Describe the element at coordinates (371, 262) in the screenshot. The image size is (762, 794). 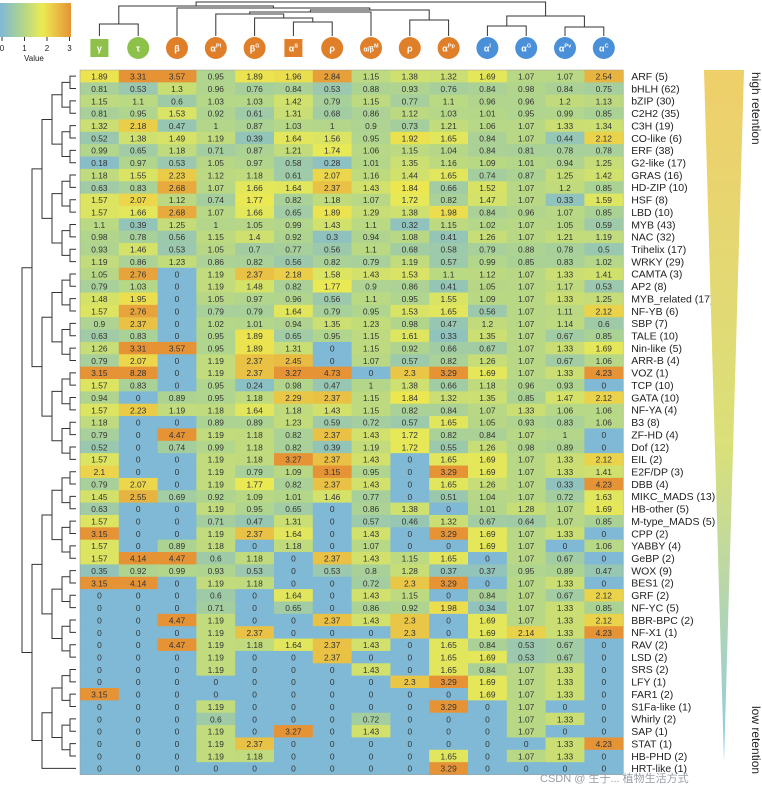
I see `cell-value: 0.79` at that location.